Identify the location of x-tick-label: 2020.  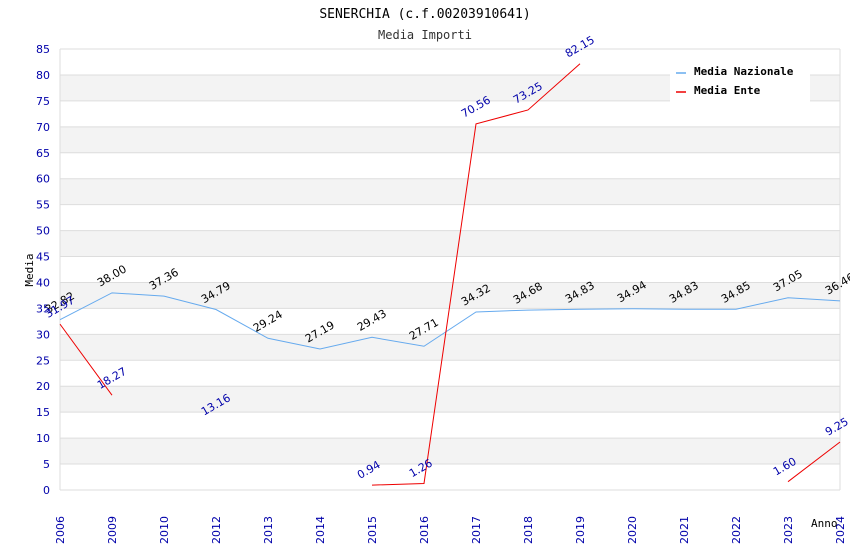
(632, 530).